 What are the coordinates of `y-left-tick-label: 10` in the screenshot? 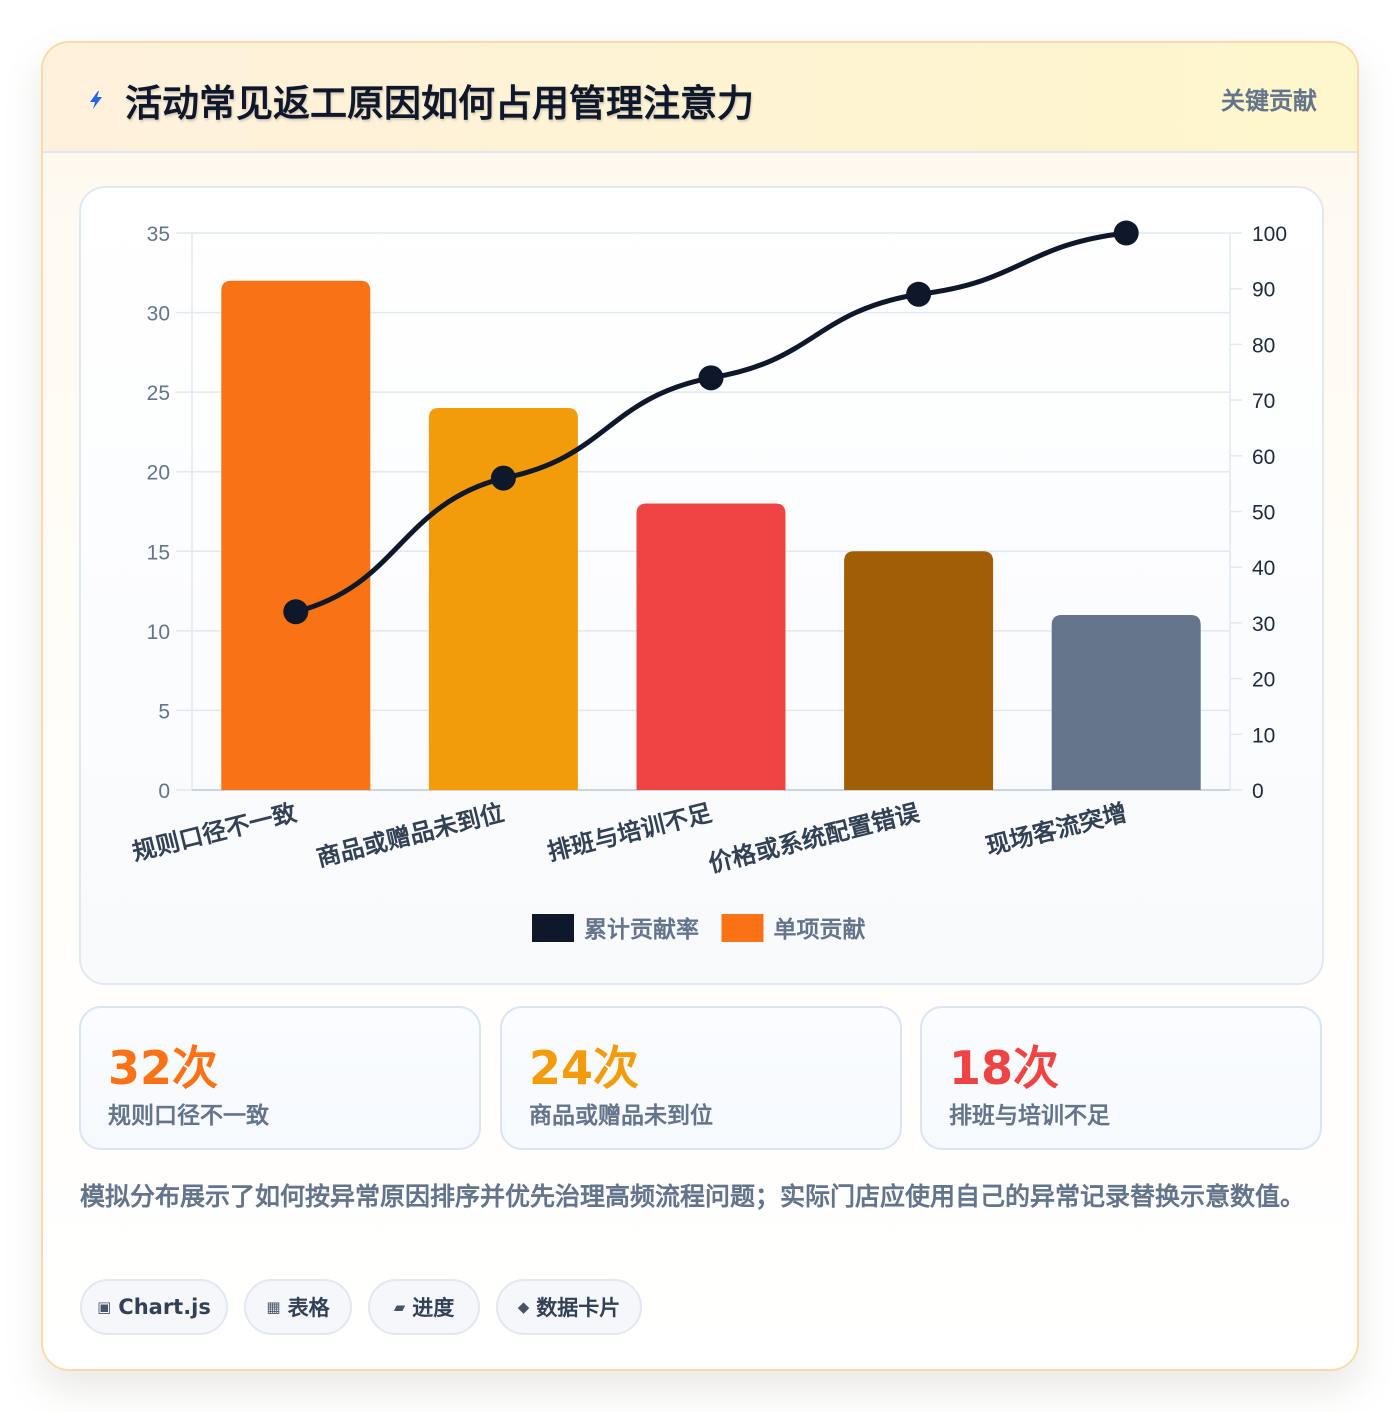 It's located at (158, 632).